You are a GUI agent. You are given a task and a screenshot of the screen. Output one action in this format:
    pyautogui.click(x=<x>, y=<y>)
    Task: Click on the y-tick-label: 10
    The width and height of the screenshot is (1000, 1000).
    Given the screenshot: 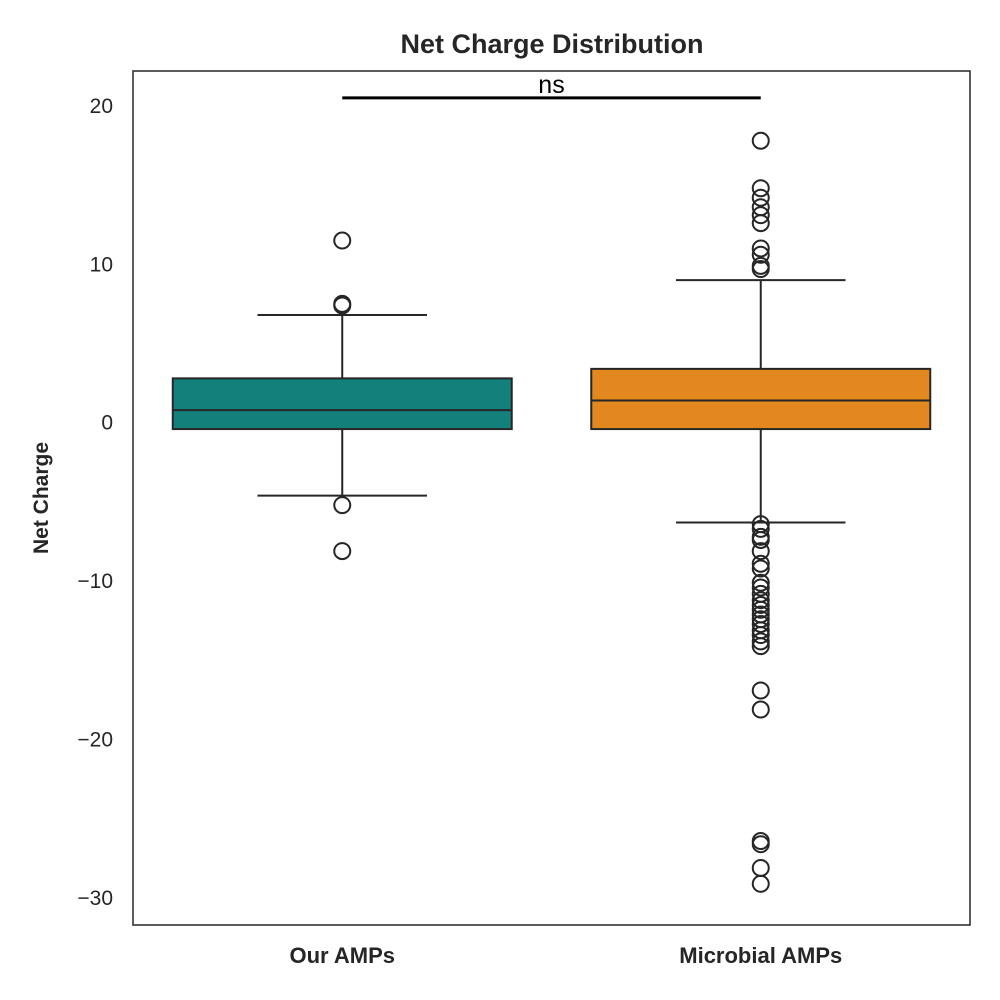 What is the action you would take?
    pyautogui.click(x=101, y=264)
    